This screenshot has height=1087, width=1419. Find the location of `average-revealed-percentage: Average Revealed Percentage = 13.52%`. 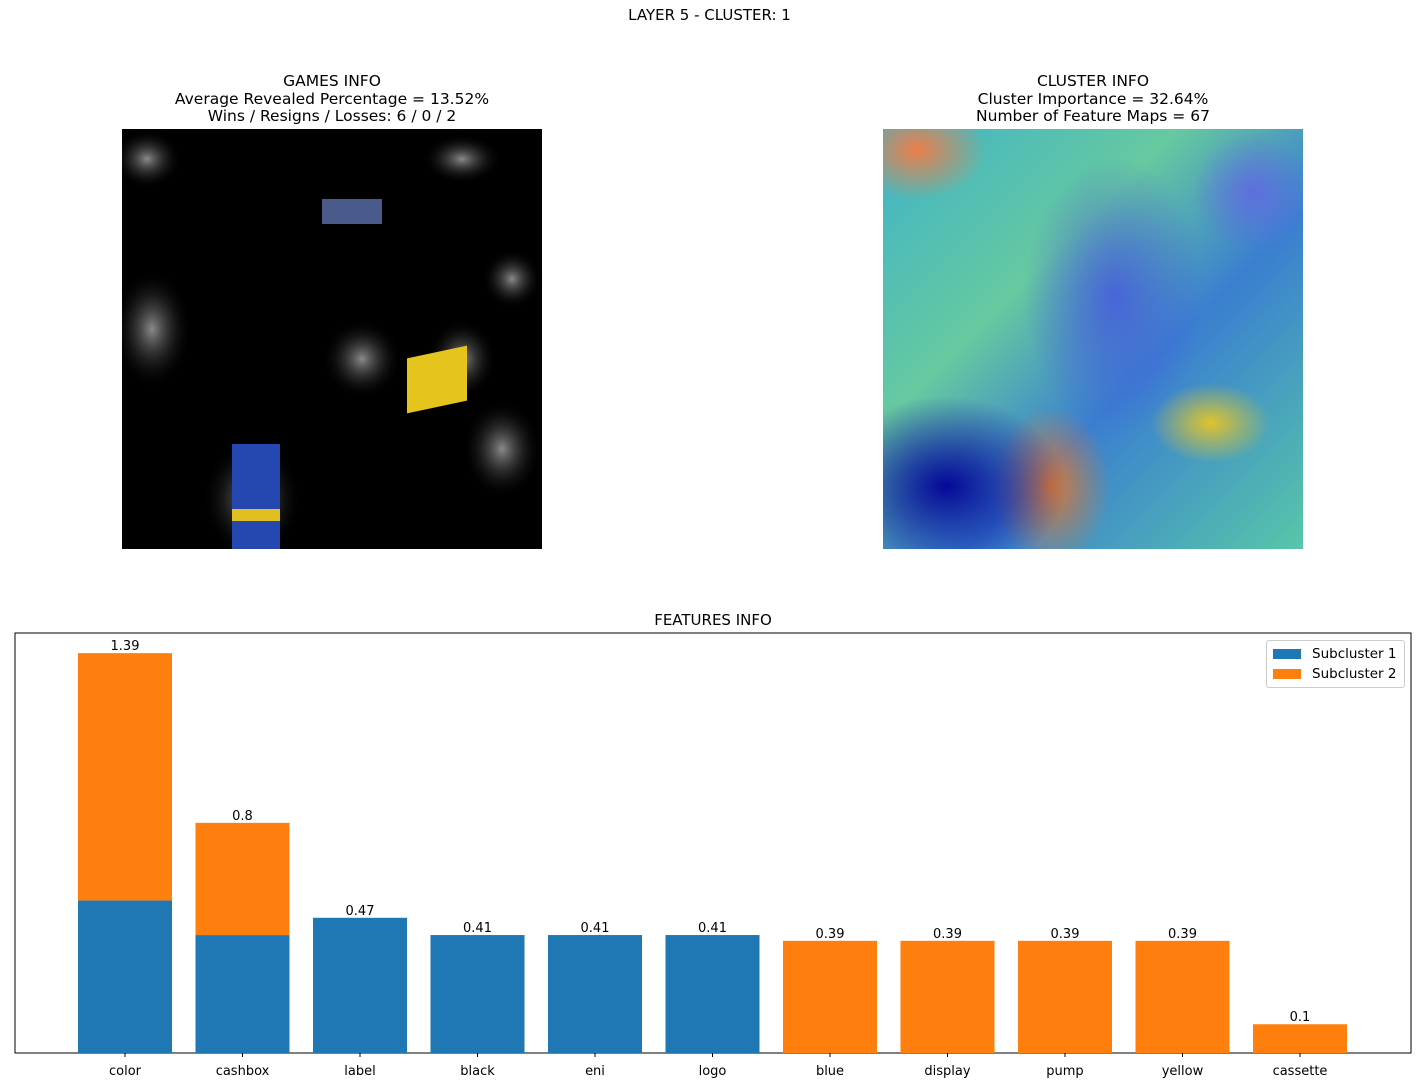

average-revealed-percentage: Average Revealed Percentage = 13.52% is located at coordinates (332, 98).